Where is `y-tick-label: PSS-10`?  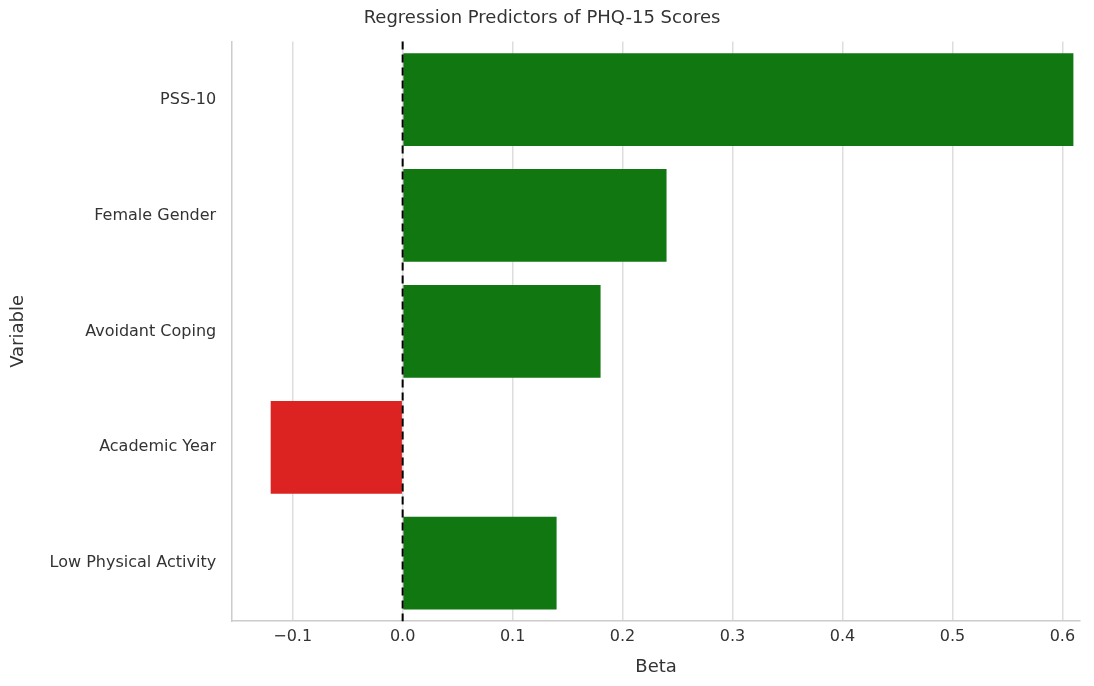 y-tick-label: PSS-10 is located at coordinates (188, 98).